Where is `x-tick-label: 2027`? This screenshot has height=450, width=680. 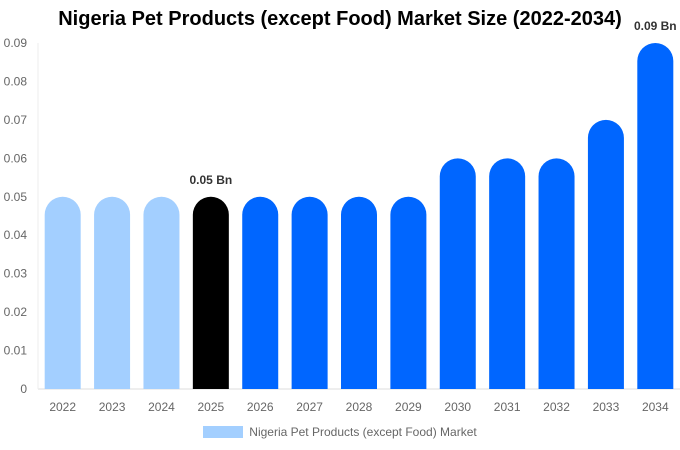
x-tick-label: 2027 is located at coordinates (309, 407).